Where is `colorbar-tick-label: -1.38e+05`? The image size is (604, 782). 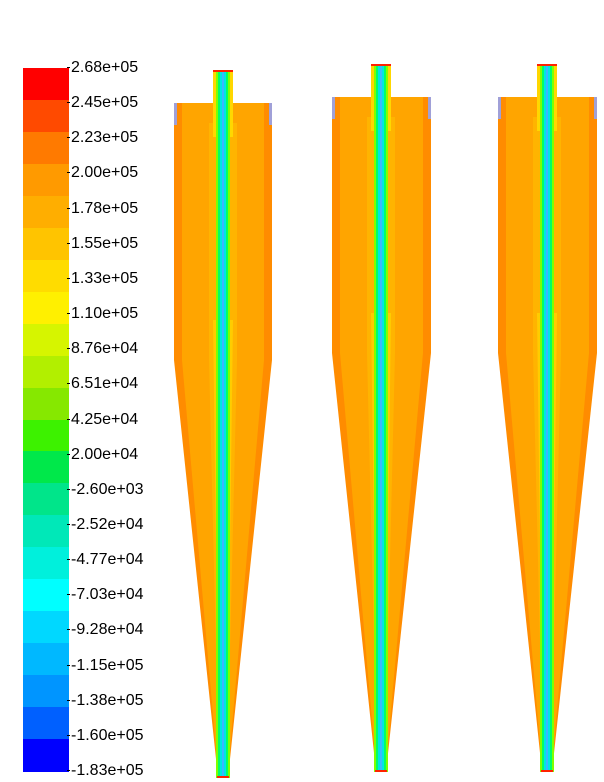 colorbar-tick-label: -1.38e+05 is located at coordinates (105, 700).